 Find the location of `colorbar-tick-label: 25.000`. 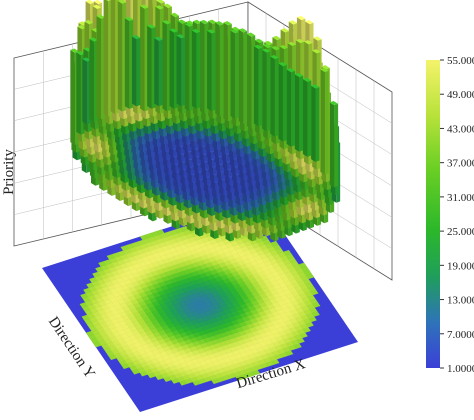

colorbar-tick-label: 25.000 is located at coordinates (460, 232).